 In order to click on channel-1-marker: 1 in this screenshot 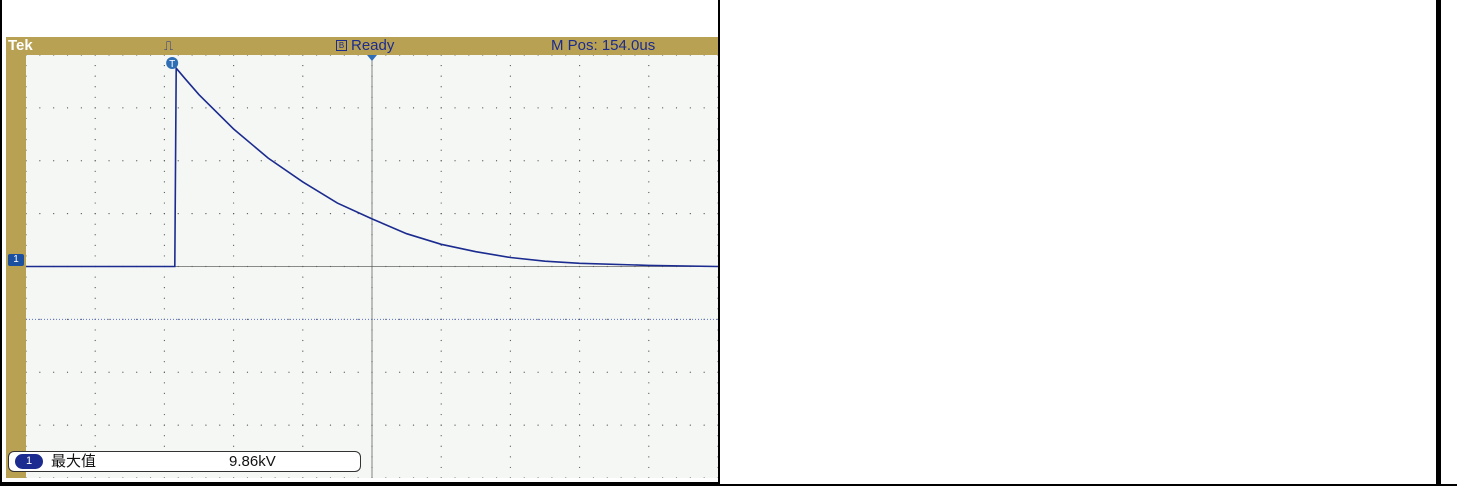, I will do `click(16, 260)`.